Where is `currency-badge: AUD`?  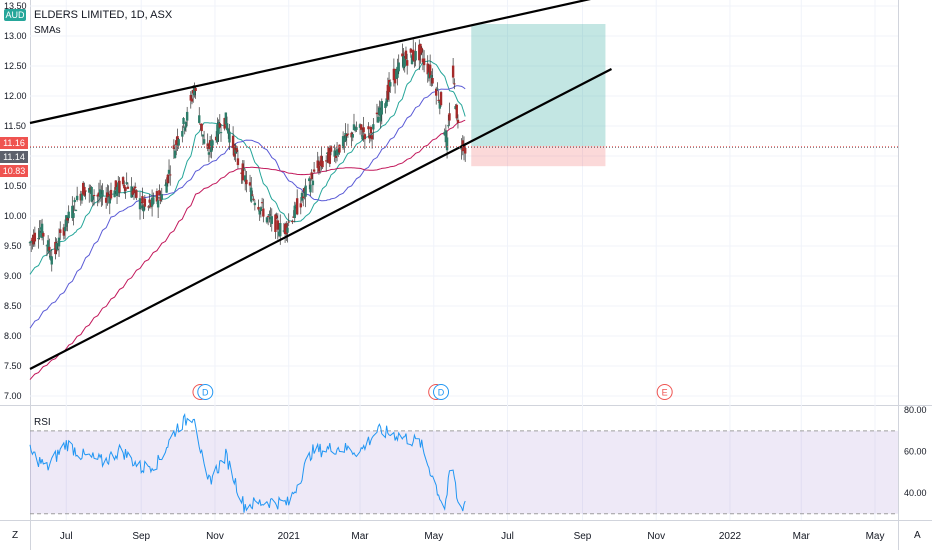 currency-badge: AUD is located at coordinates (15, 15).